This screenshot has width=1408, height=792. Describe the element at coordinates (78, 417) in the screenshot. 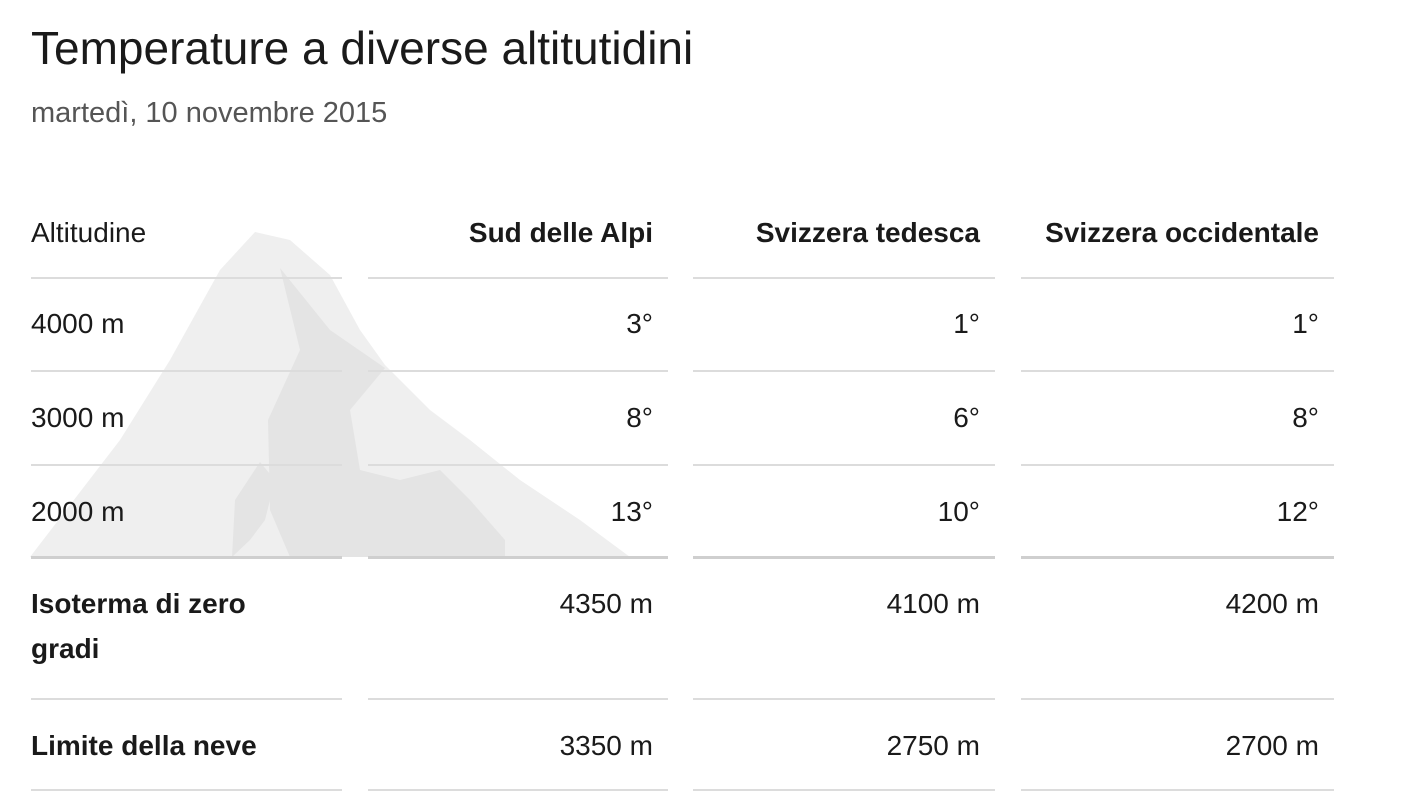

I see `row-label: 3000 m` at that location.